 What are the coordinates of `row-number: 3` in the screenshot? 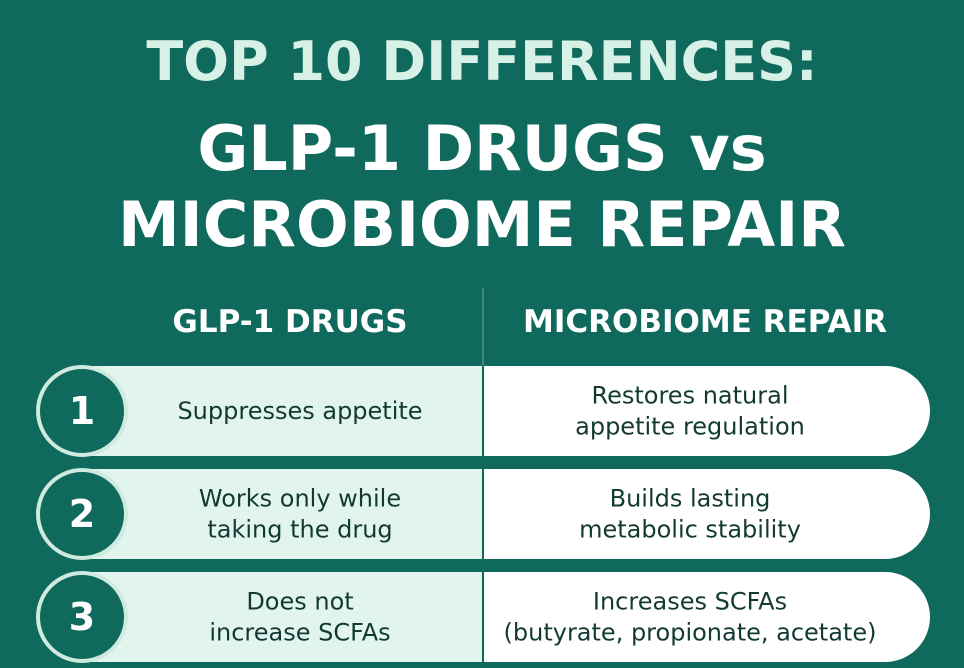 It's located at (82, 617).